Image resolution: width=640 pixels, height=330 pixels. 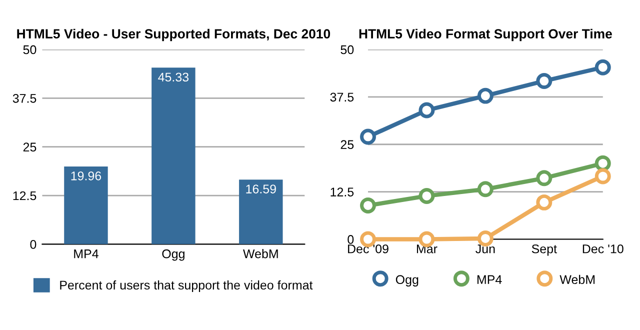 What do you see at coordinates (407, 280) in the screenshot?
I see `legend-label: Ogg` at bounding box center [407, 280].